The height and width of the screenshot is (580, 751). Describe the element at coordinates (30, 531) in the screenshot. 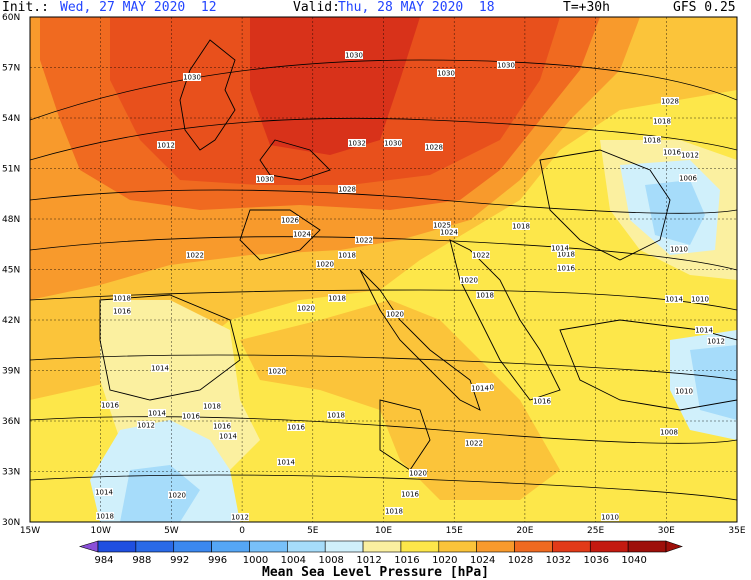

I see `lon-tick-label: 15W` at that location.